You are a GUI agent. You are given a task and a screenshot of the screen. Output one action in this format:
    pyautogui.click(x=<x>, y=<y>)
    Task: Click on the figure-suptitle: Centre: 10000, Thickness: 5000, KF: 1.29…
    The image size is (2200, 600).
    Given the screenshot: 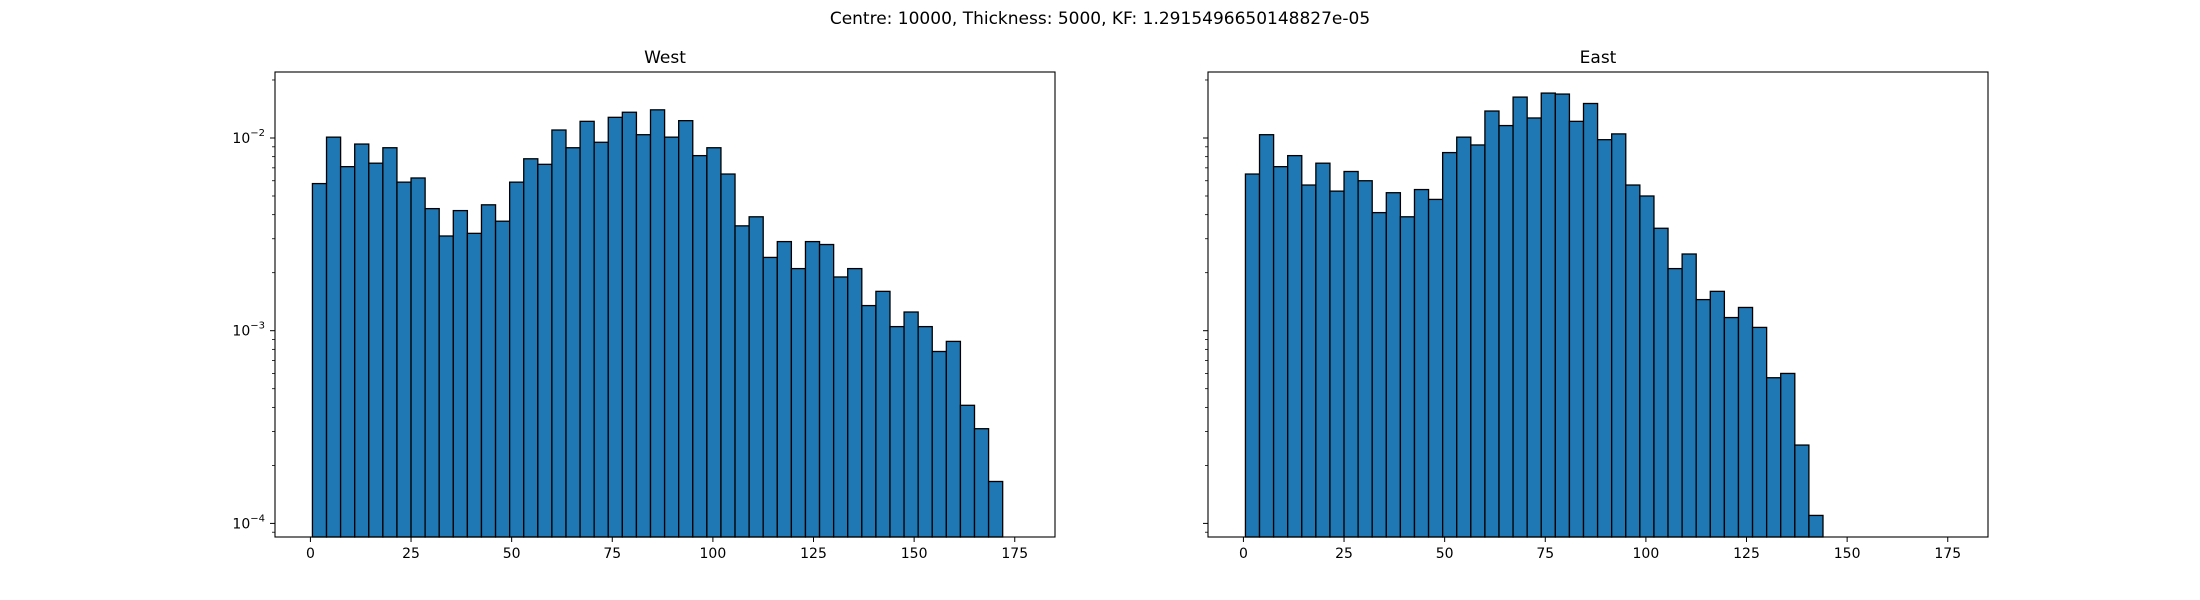 What is the action you would take?
    pyautogui.click(x=1100, y=19)
    